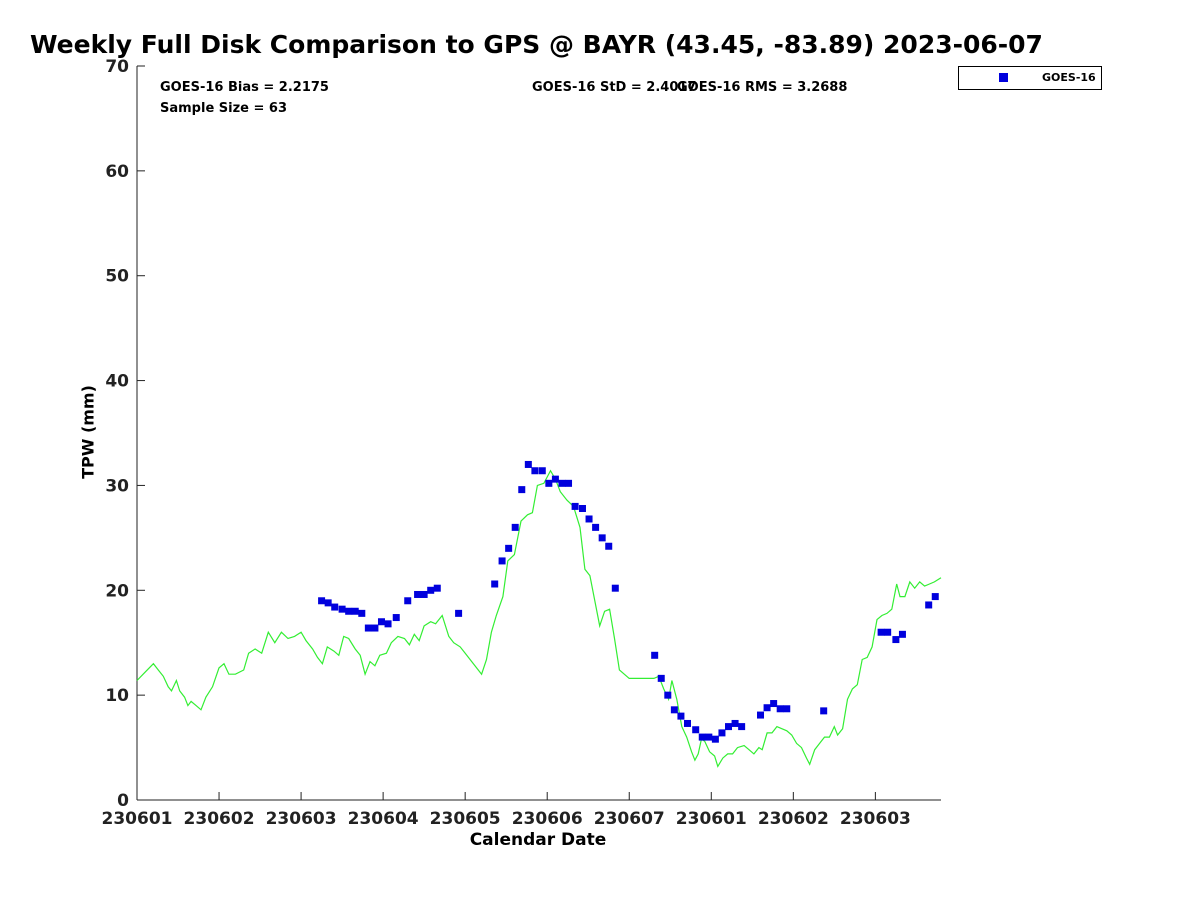  Describe the element at coordinates (383, 819) in the screenshot. I see `x-tick-label: 230604` at that location.